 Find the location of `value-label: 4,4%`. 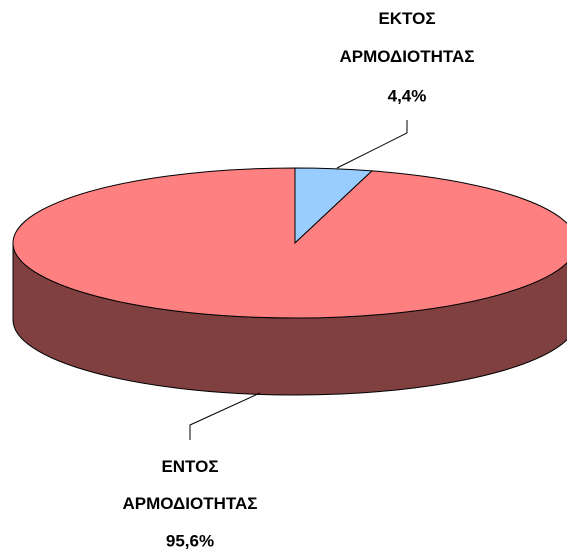

value-label: 4,4% is located at coordinates (407, 95).